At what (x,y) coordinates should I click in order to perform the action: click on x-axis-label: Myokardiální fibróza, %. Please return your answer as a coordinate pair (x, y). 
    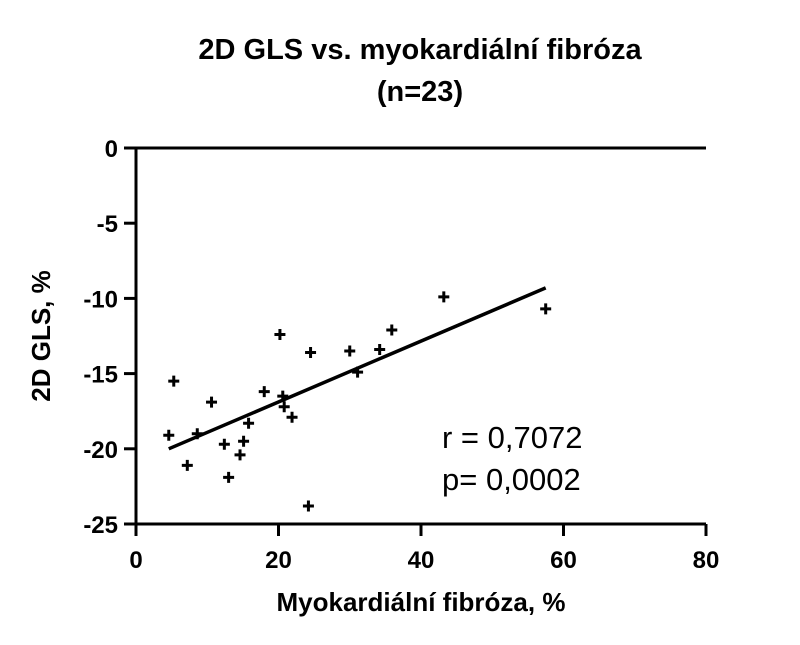
    Looking at the image, I should click on (421, 602).